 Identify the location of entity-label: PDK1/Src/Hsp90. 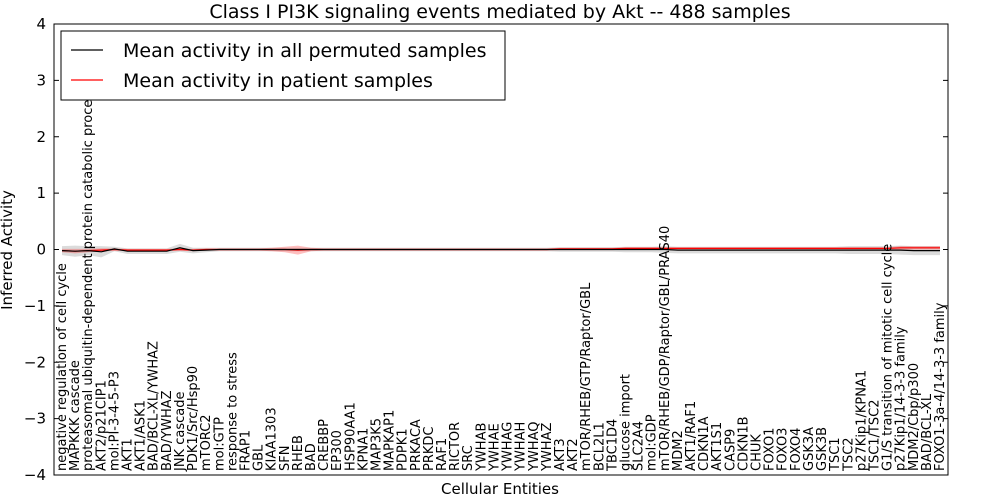
(193, 418).